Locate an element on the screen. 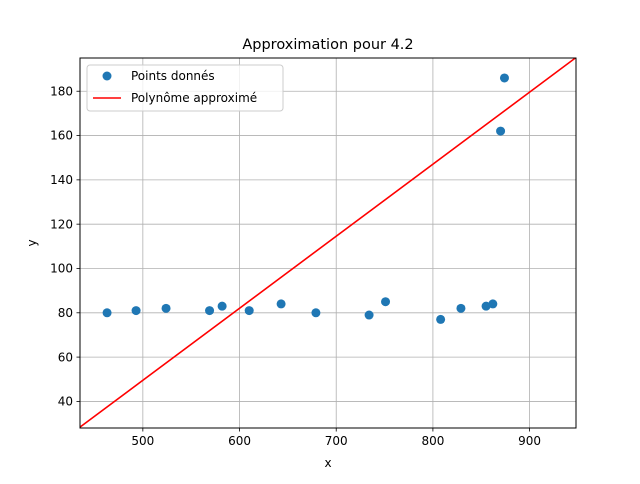 The height and width of the screenshot is (484, 640). legend-label-points: Points donnés is located at coordinates (173, 76).